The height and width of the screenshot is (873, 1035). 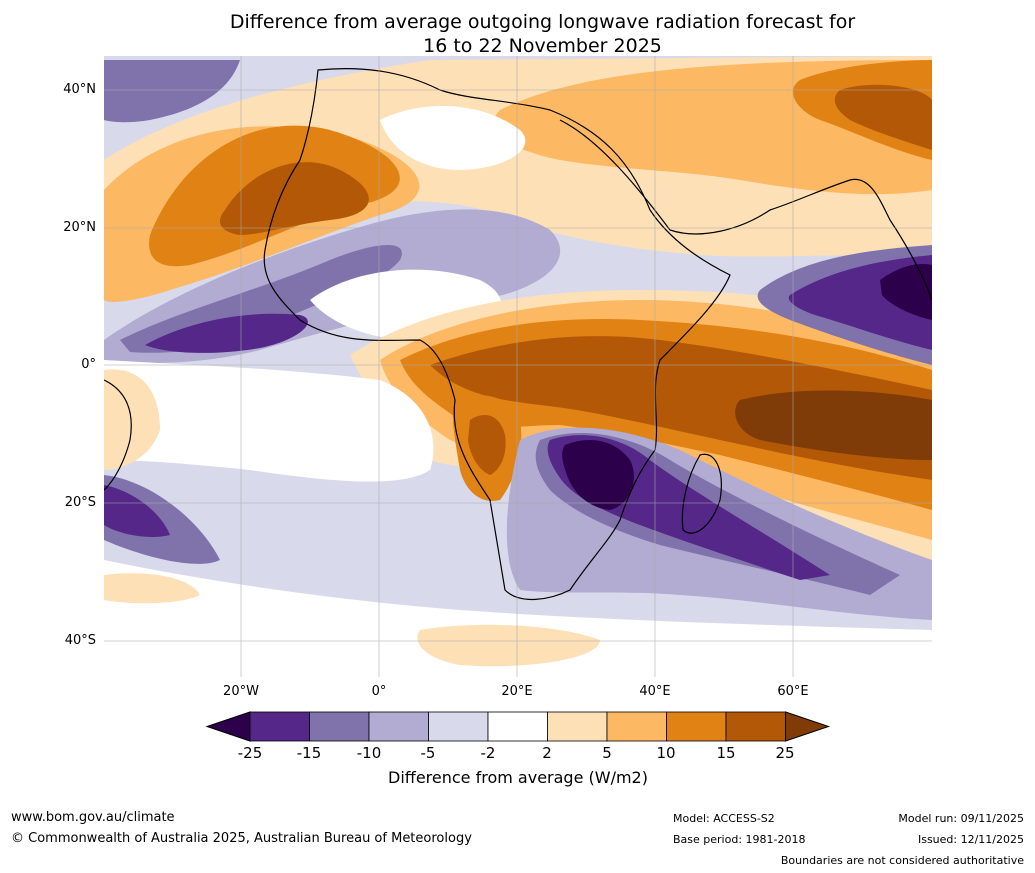 I want to click on colorbar-tick: 5, so click(x=607, y=753).